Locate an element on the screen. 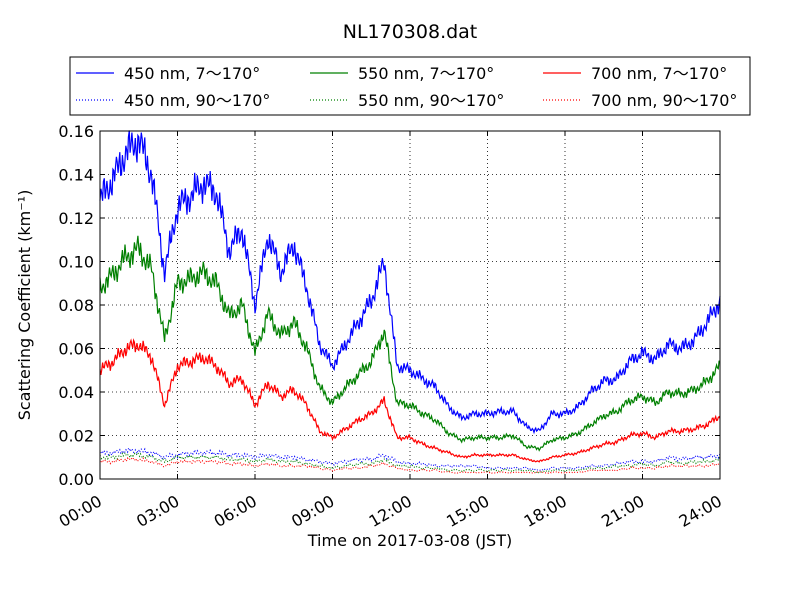  y-tick-label: 0.12 is located at coordinates (76, 218).